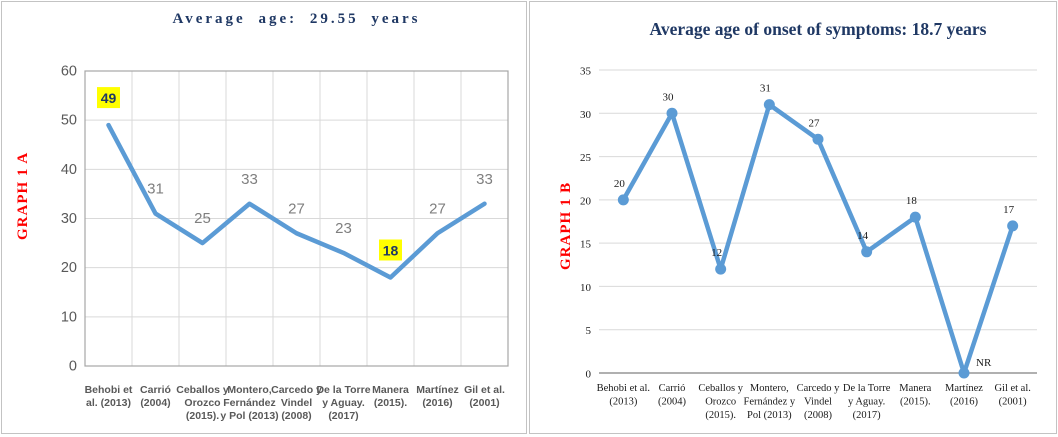 The width and height of the screenshot is (1058, 437). I want to click on y-axis-tick-label: 25, so click(586, 158).